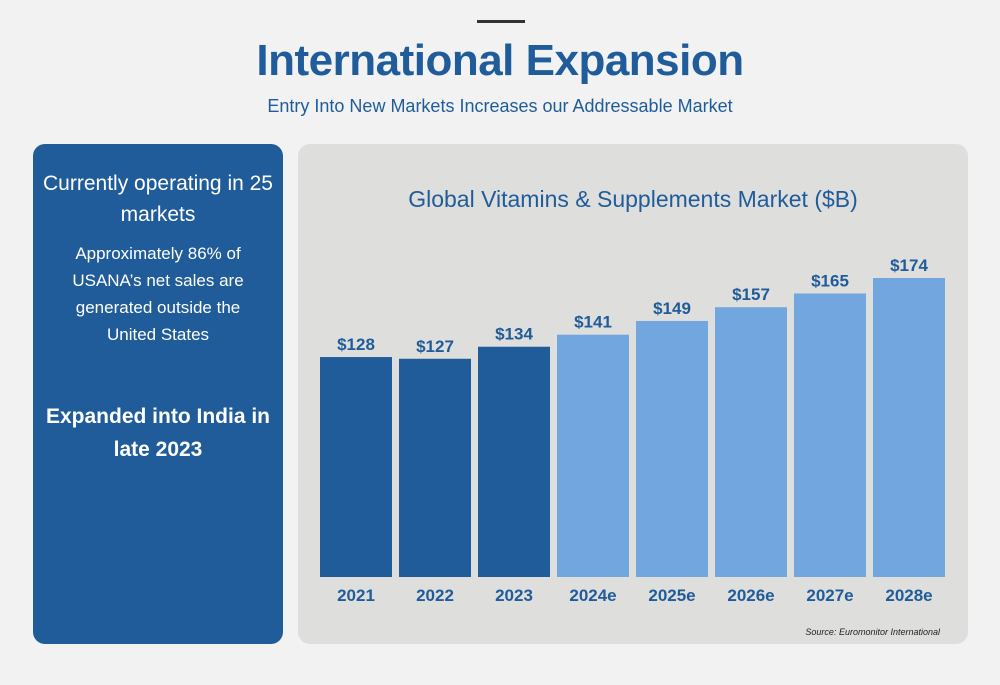 The height and width of the screenshot is (685, 1000). I want to click on value-label-2022: $127, so click(435, 346).